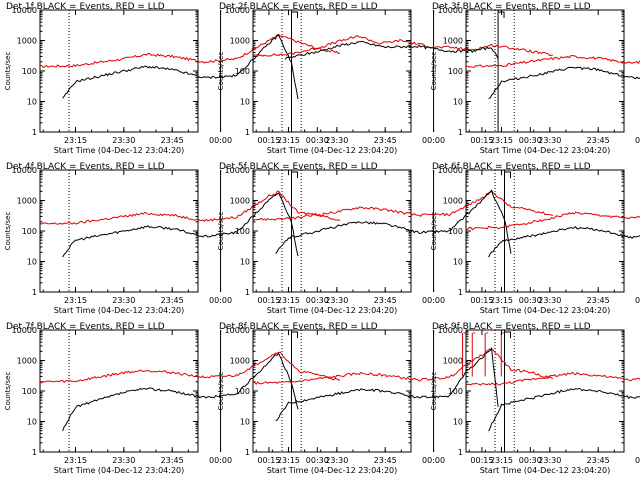 The height and width of the screenshot is (480, 640). I want to click on panel-title: Det 9f BLACK = Events, RED = LLD, so click(511, 327).